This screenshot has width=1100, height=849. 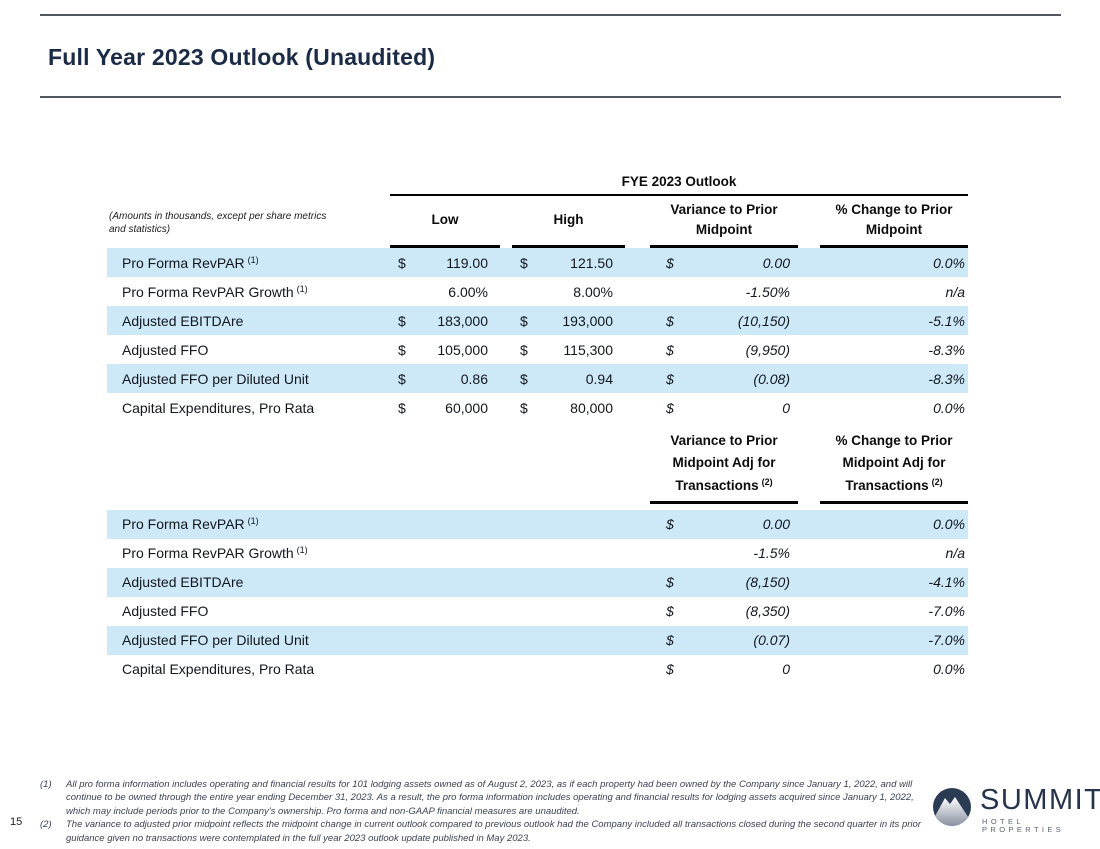 I want to click on low-value: $60,000, so click(x=443, y=407).